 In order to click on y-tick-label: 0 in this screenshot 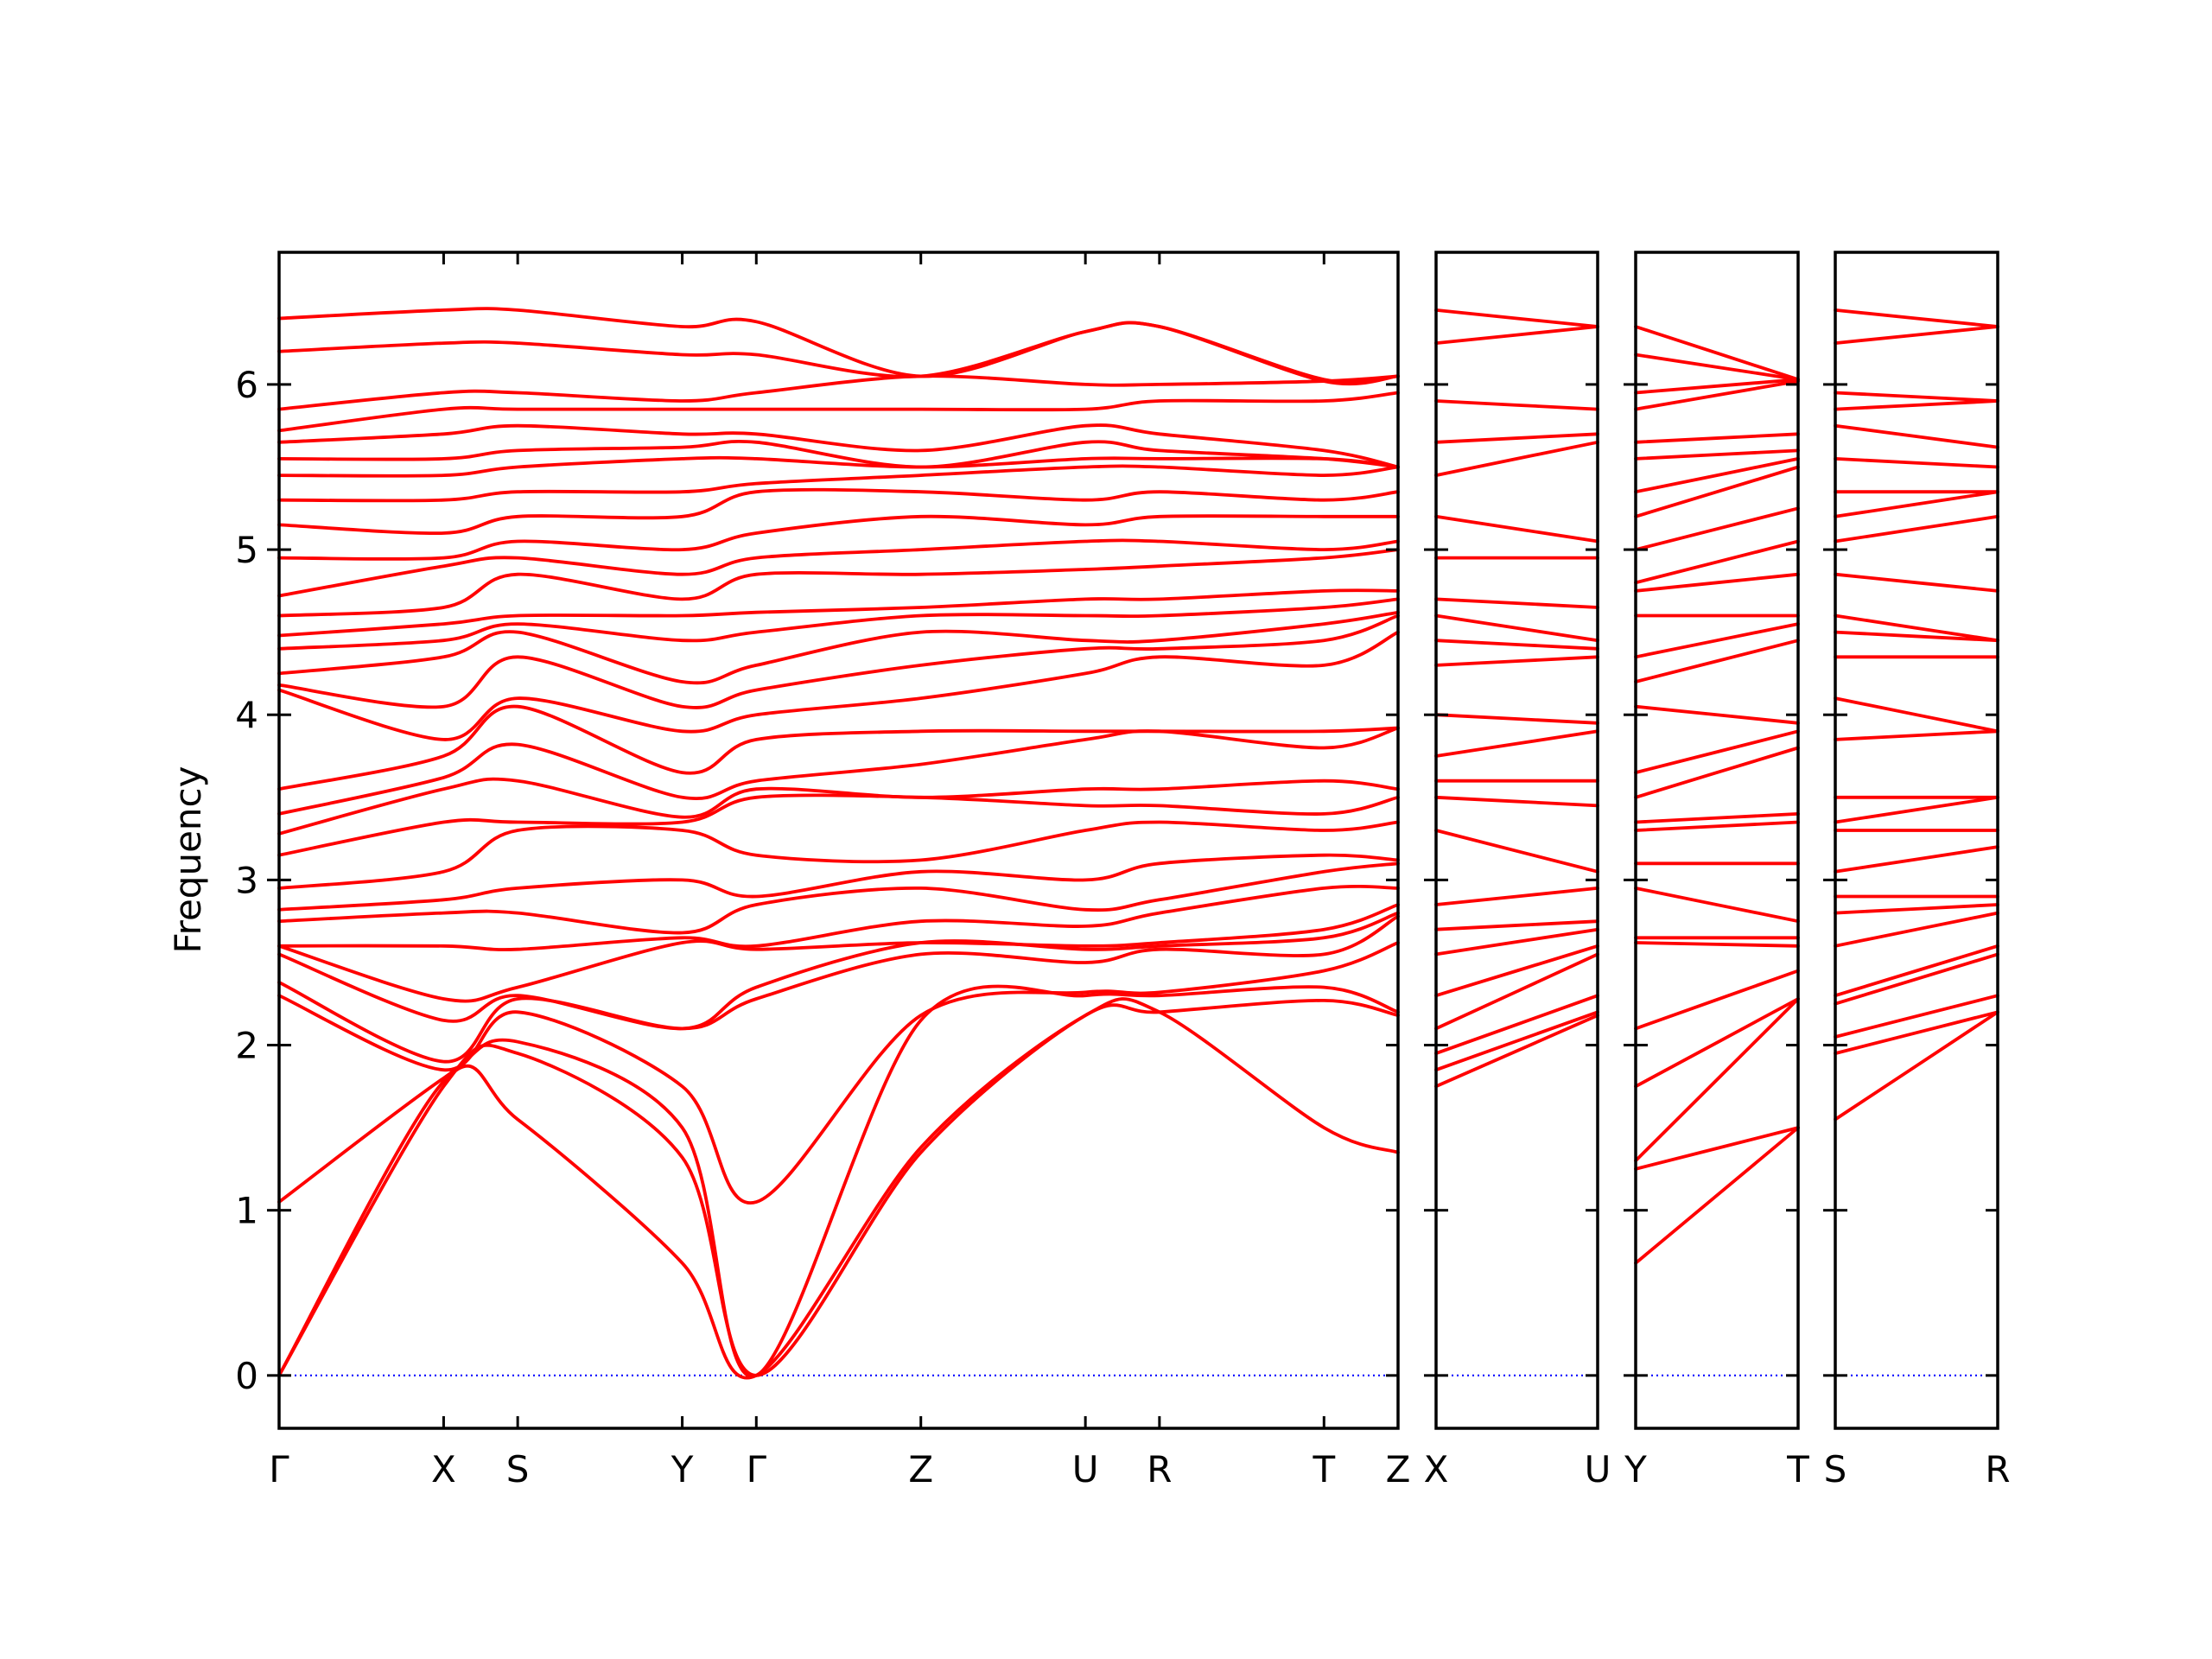, I will do `click(246, 1376)`.